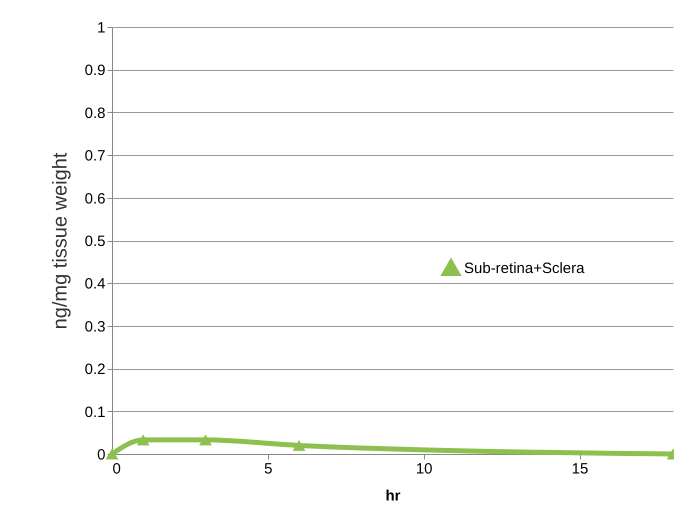 This screenshot has width=674, height=529. Describe the element at coordinates (268, 469) in the screenshot. I see `x-tick-label: 5` at that location.